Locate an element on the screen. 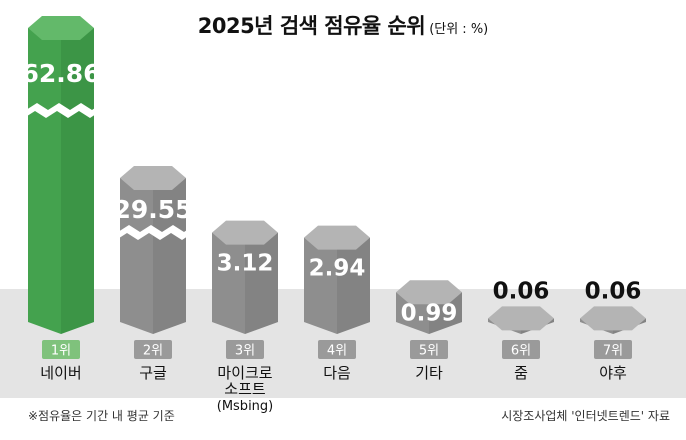  x-tick-label: (Msbing) is located at coordinates (245, 406).